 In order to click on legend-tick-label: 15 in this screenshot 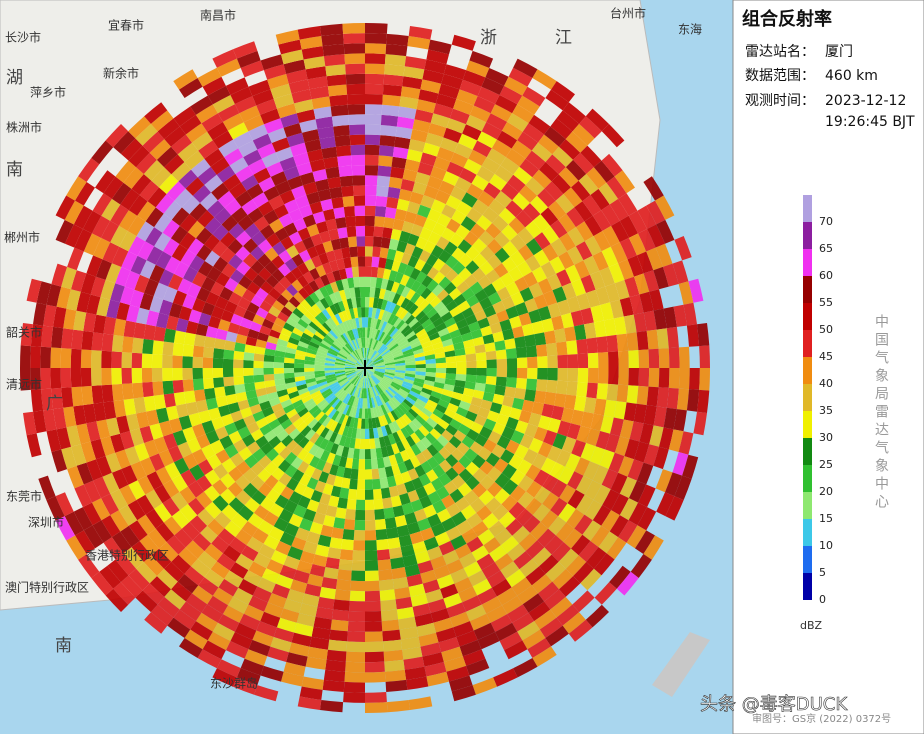, I will do `click(826, 518)`.